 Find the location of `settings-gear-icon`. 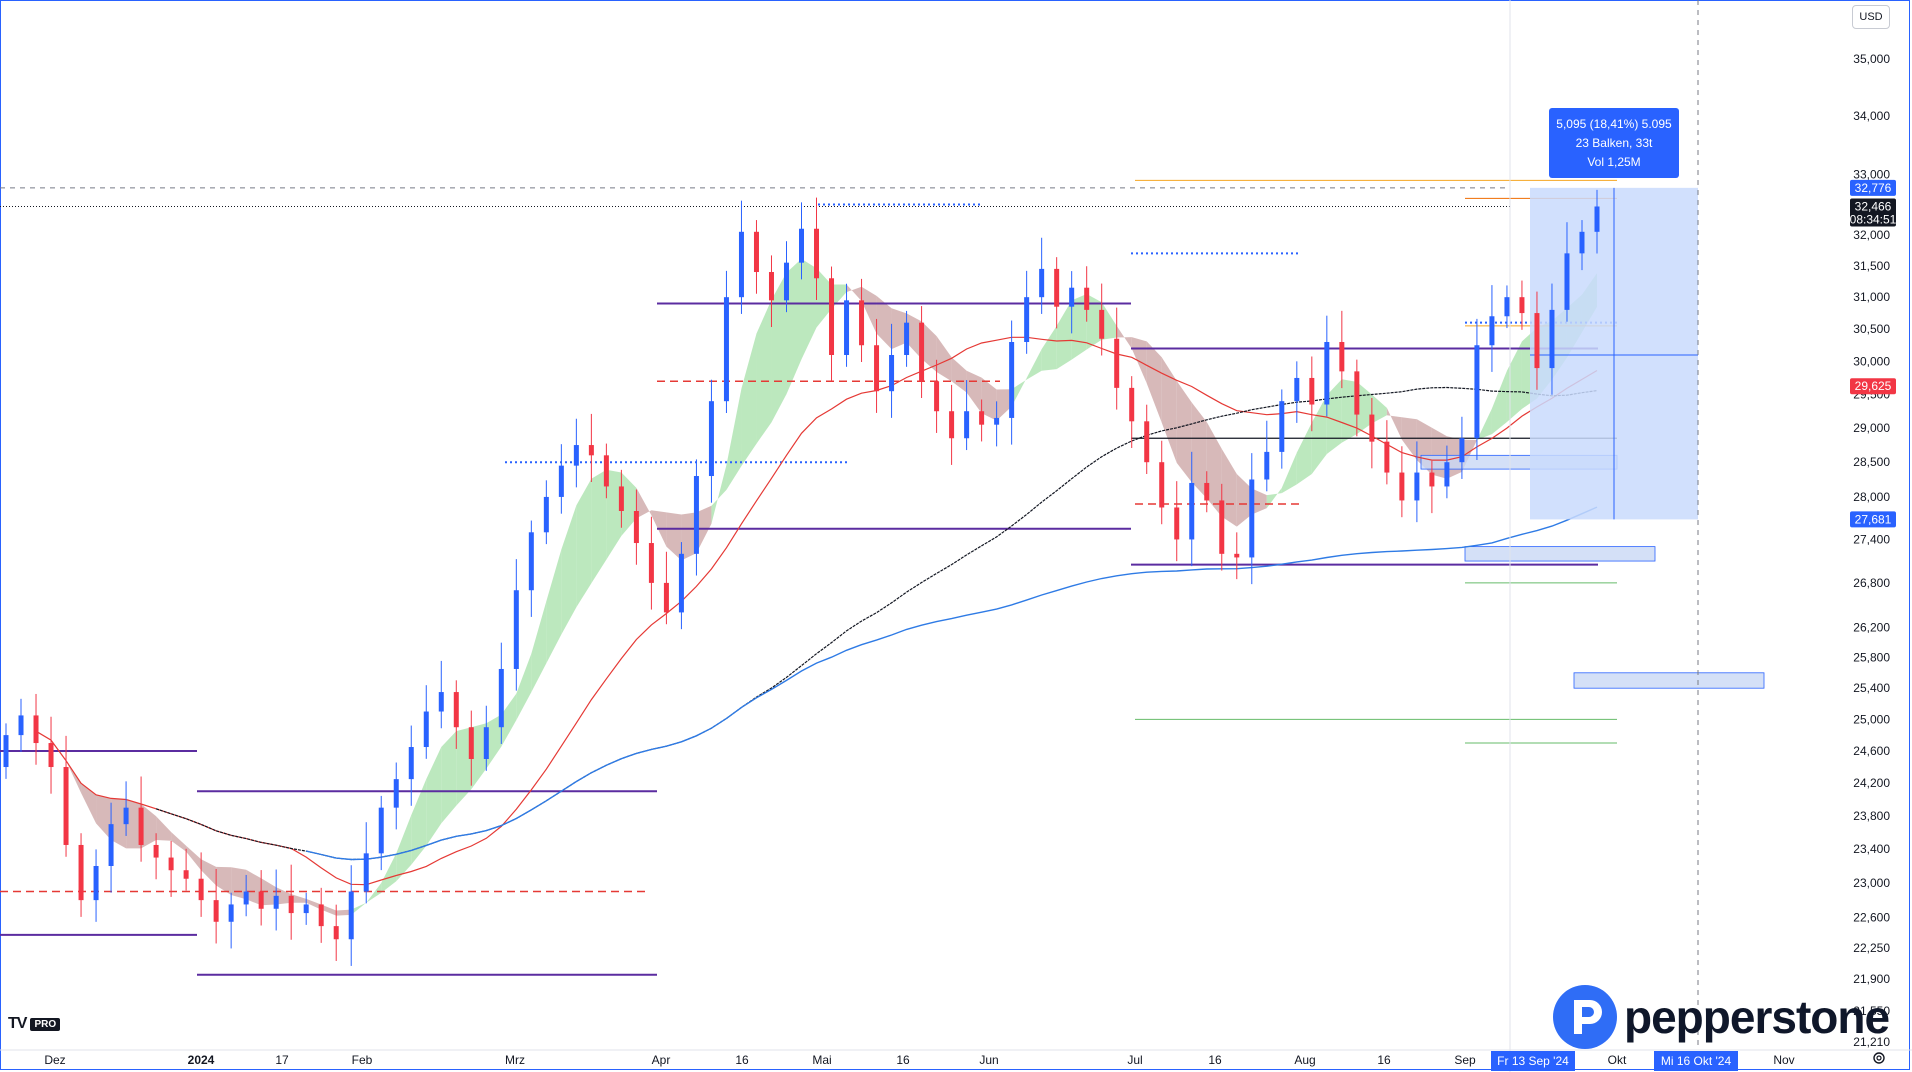

settings-gear-icon is located at coordinates (1879, 1058).